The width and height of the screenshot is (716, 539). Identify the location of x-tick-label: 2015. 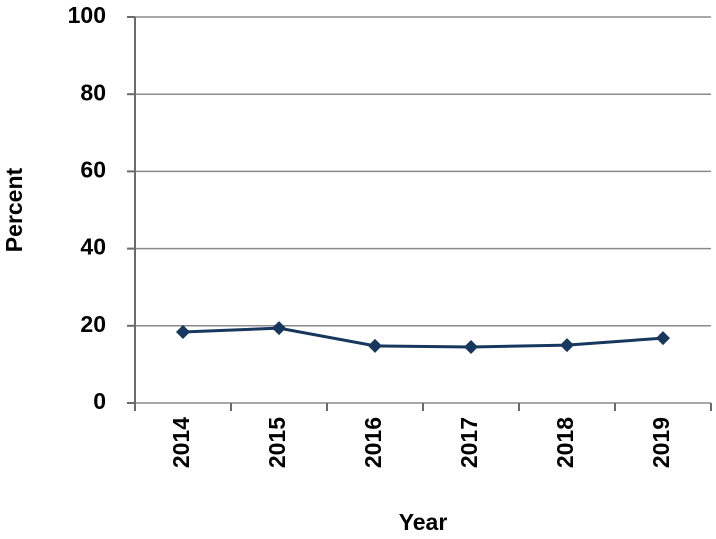
(277, 442).